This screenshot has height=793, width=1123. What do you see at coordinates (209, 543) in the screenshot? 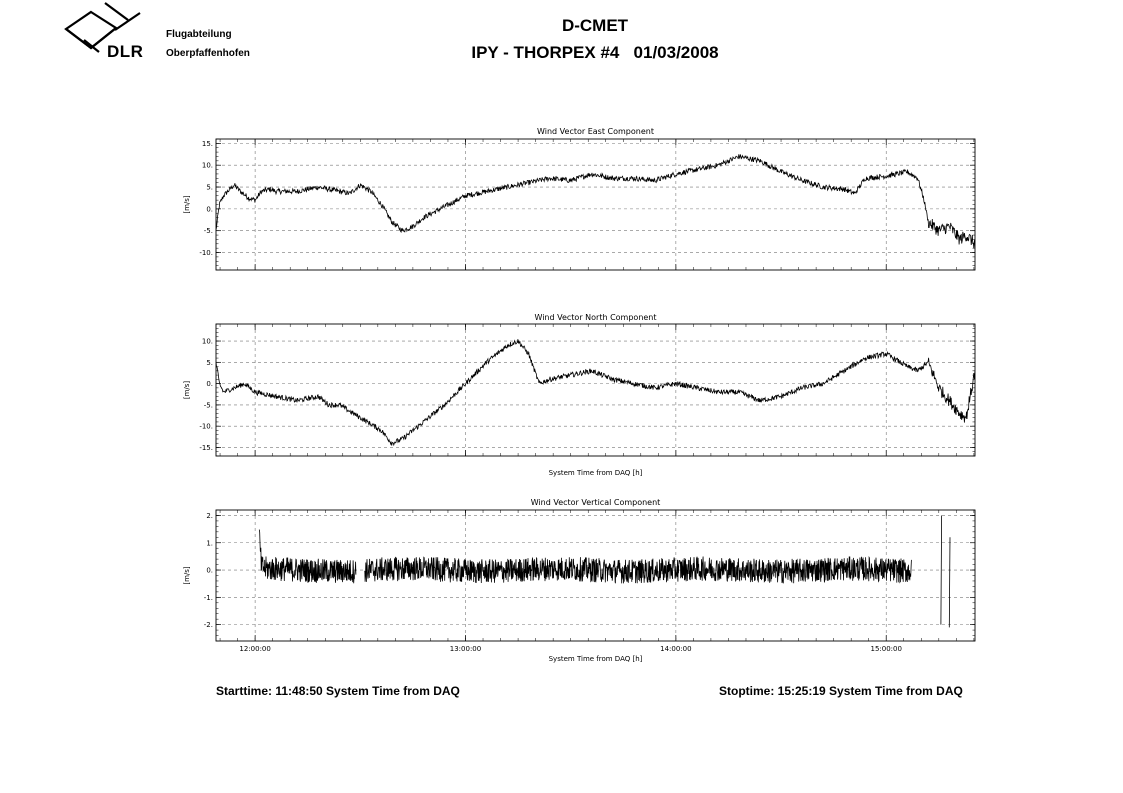
I see `y-tick-label: 1.` at bounding box center [209, 543].